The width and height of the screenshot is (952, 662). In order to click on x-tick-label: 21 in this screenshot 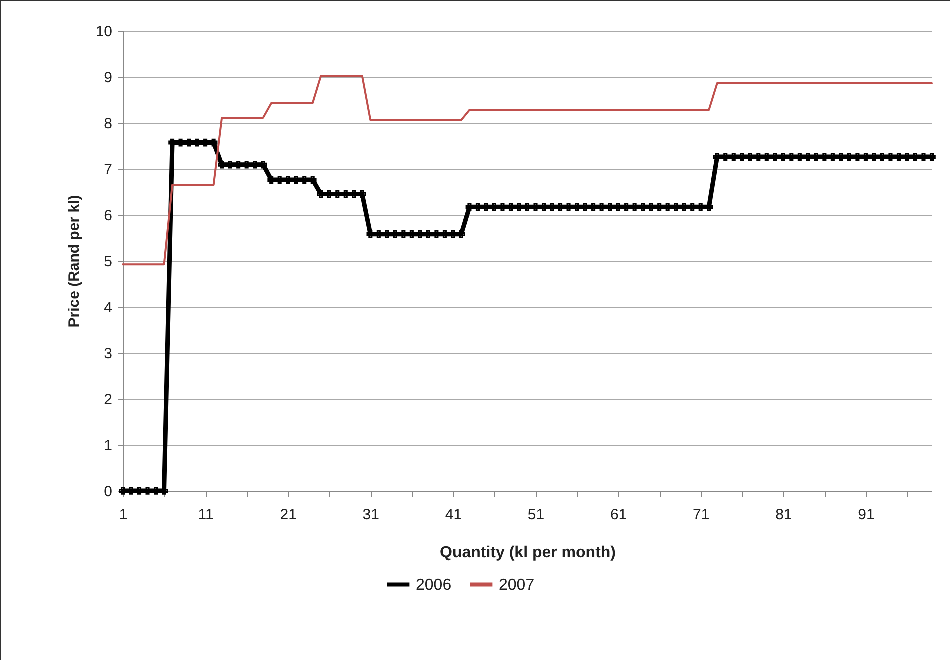, I will do `click(288, 515)`.